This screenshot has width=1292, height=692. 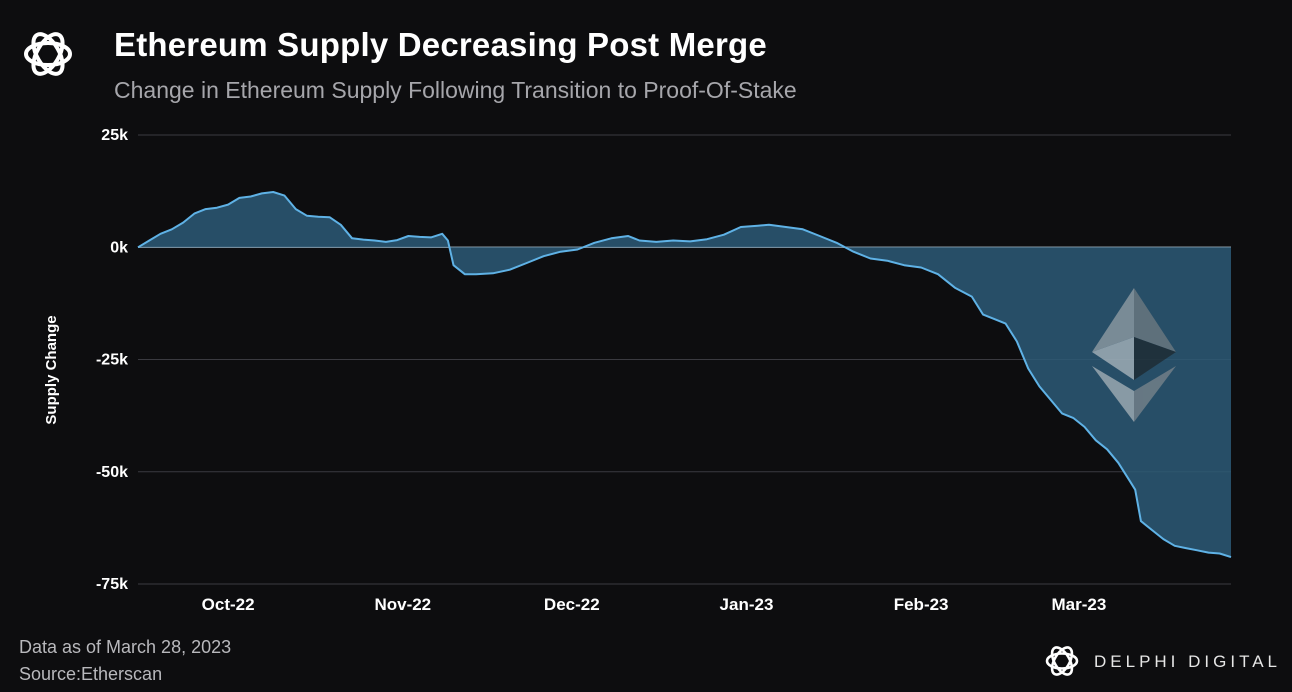 What do you see at coordinates (1187, 661) in the screenshot?
I see `brand-name: DELPHI DIGITAL` at bounding box center [1187, 661].